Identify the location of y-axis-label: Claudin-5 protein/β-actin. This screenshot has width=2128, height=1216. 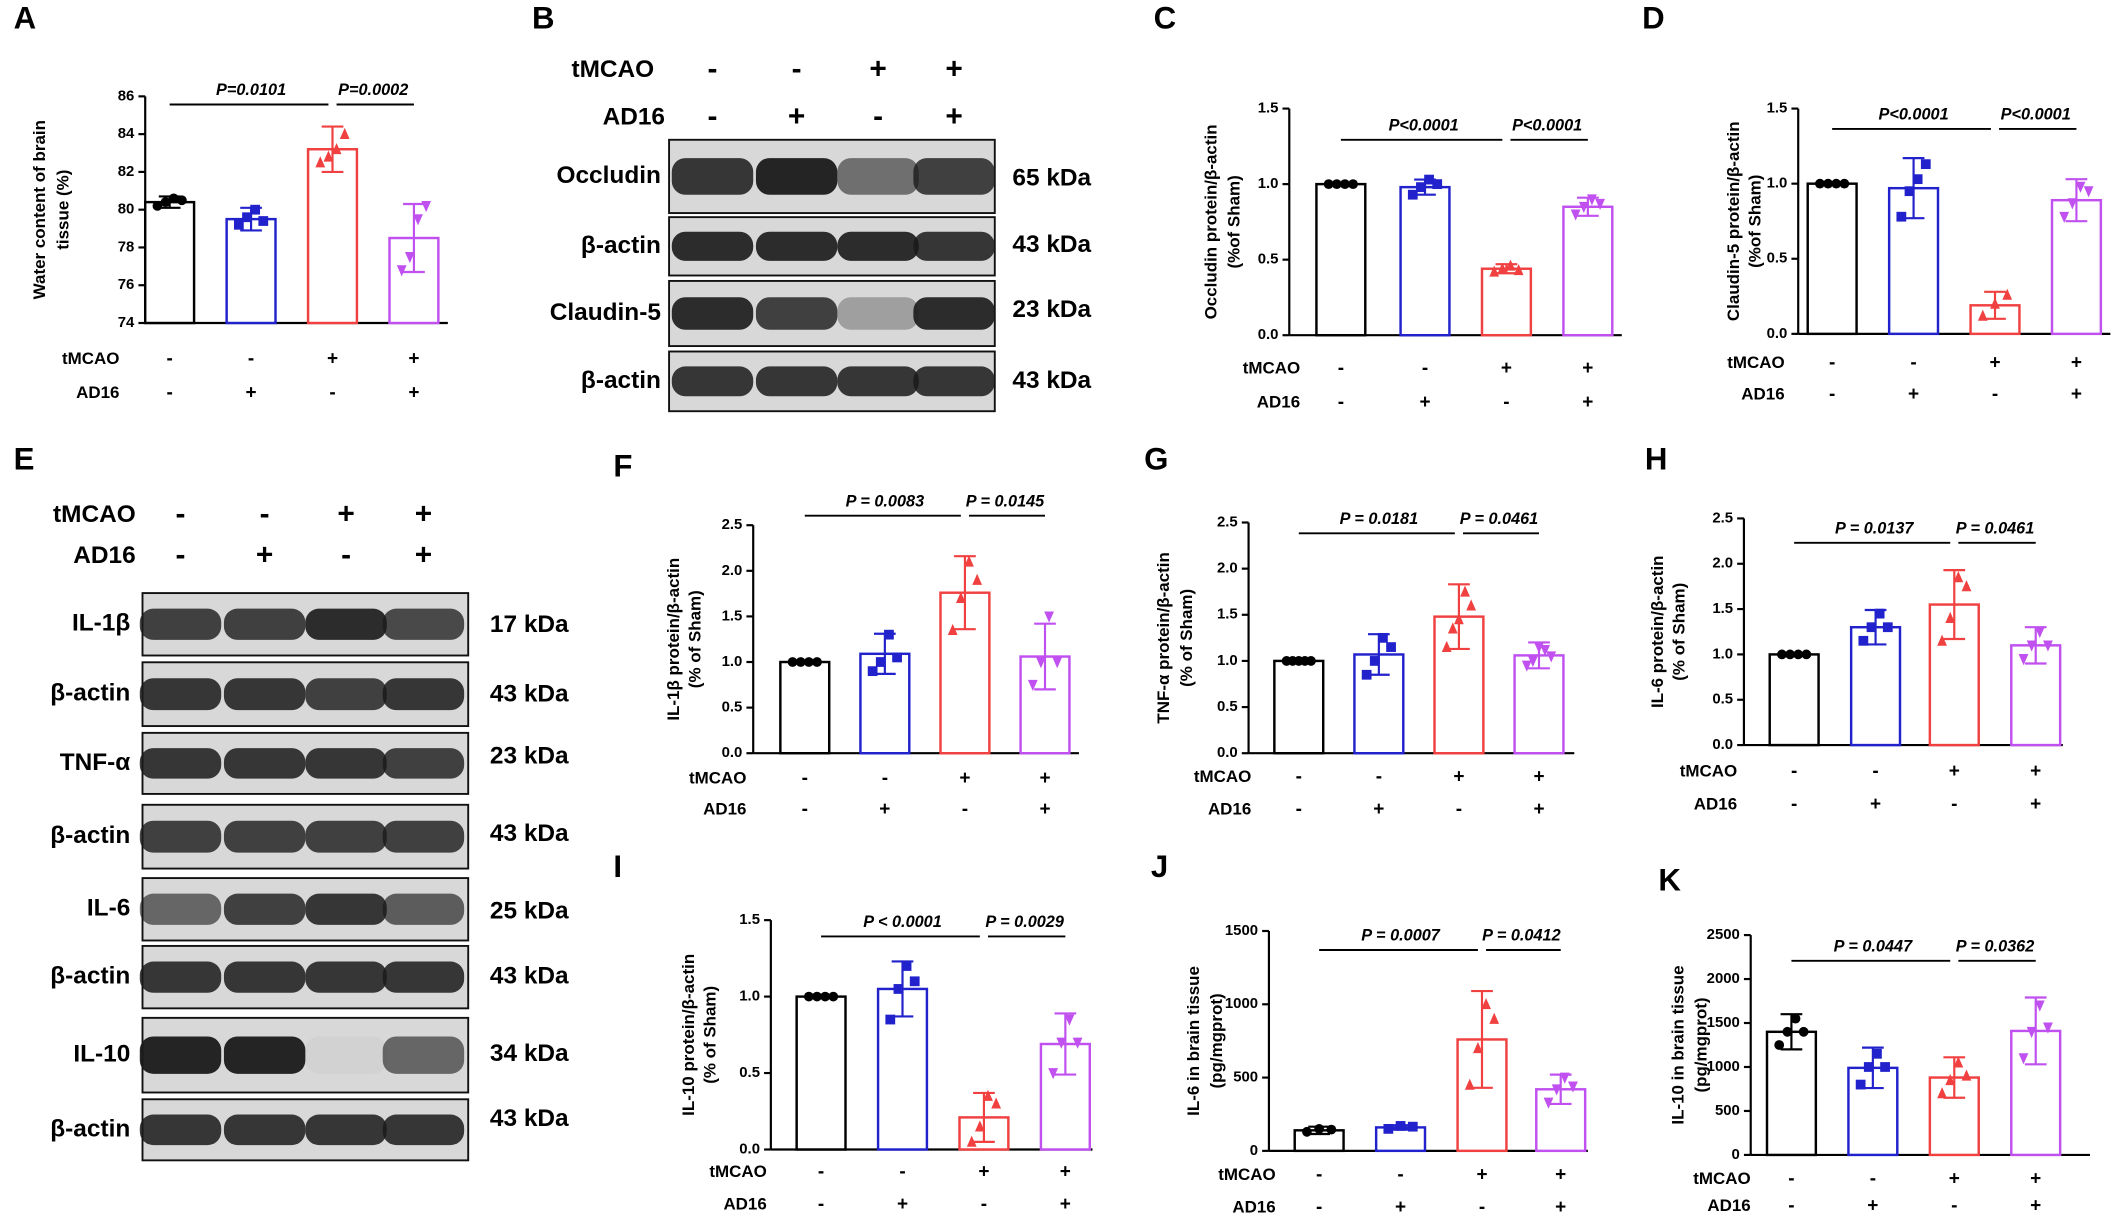
(1733, 221).